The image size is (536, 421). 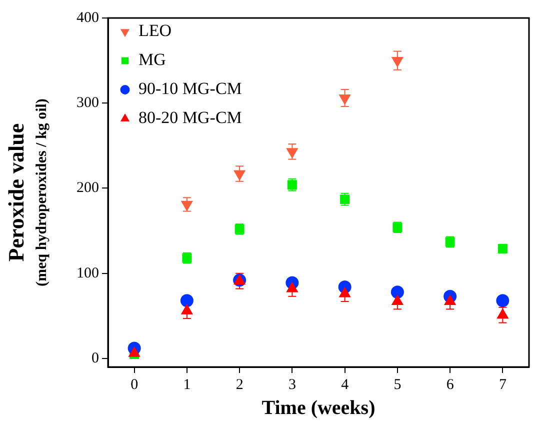 I want to click on legend-label: 80-20 MG-CM, so click(x=190, y=118).